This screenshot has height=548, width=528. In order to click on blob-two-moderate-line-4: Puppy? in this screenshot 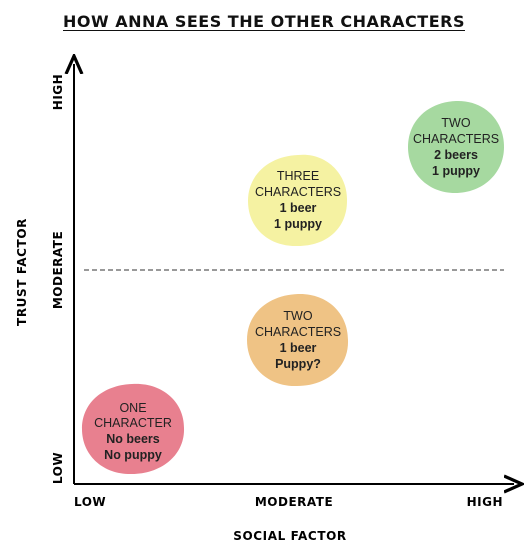, I will do `click(298, 364)`.